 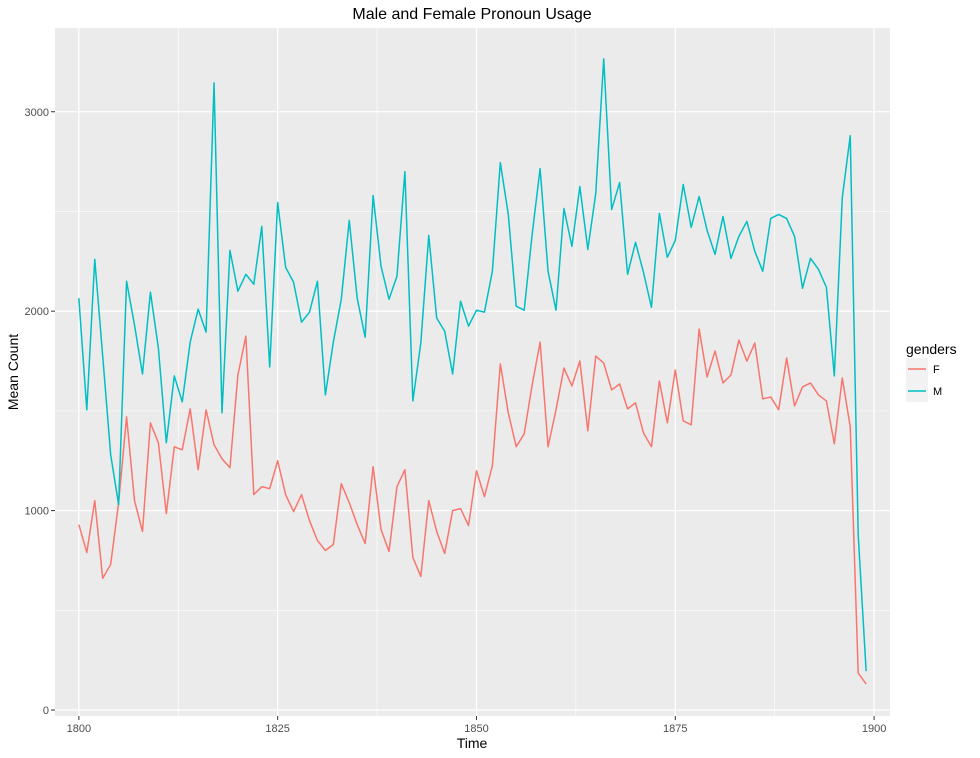 What do you see at coordinates (37, 312) in the screenshot?
I see `y-tick-label: 2000` at bounding box center [37, 312].